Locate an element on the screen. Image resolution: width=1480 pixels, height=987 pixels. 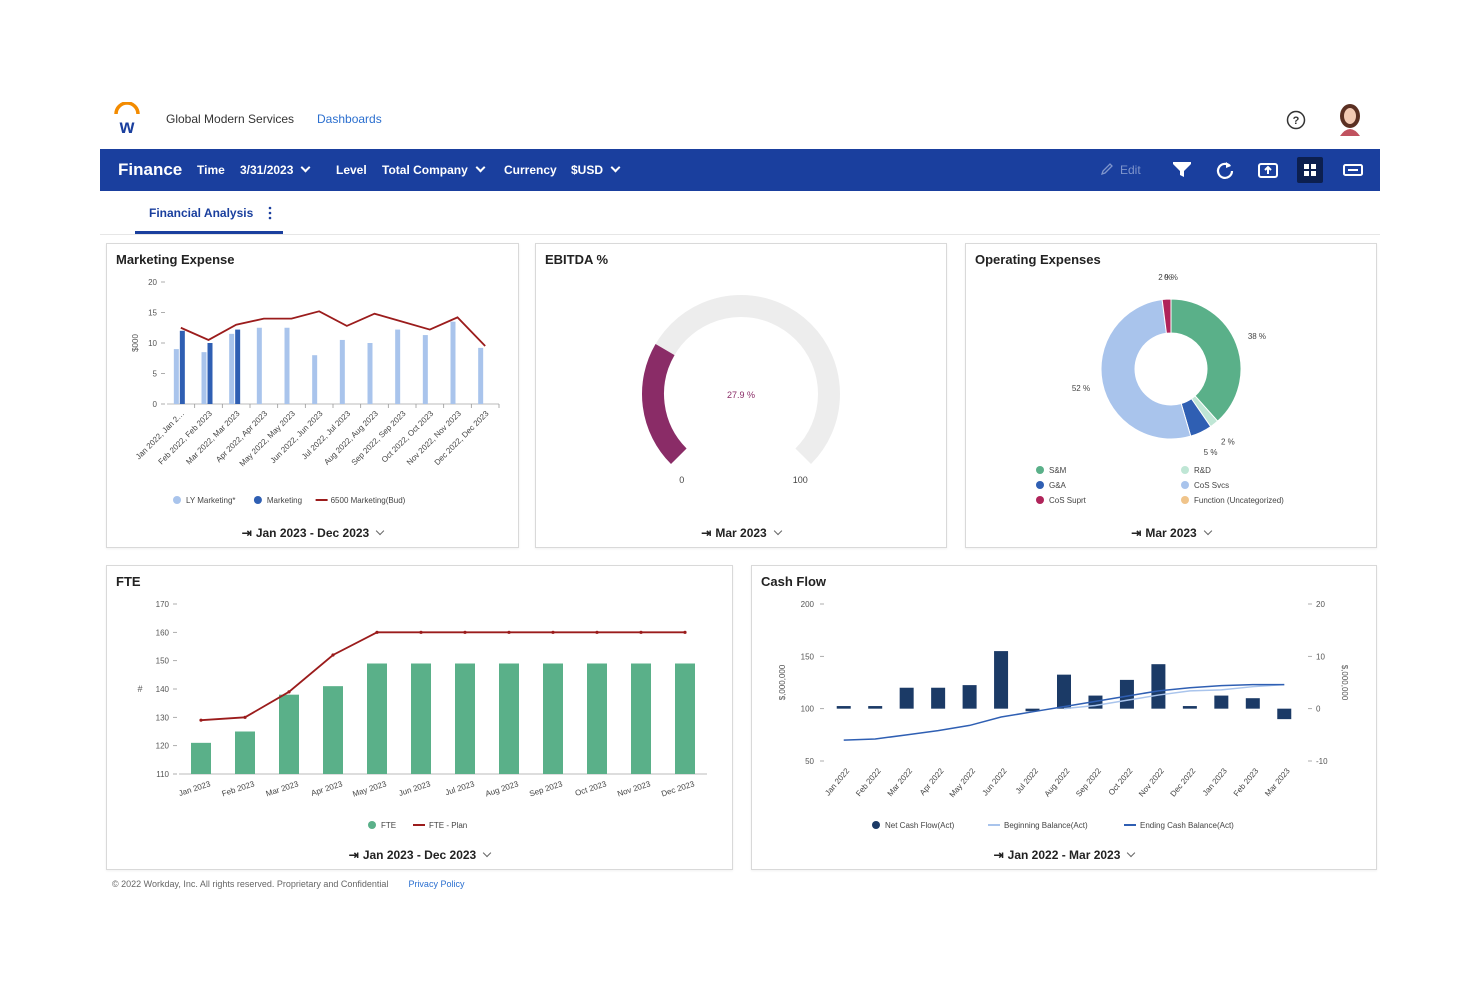
legend-label: Function (Uncategorized) is located at coordinates (1239, 500).